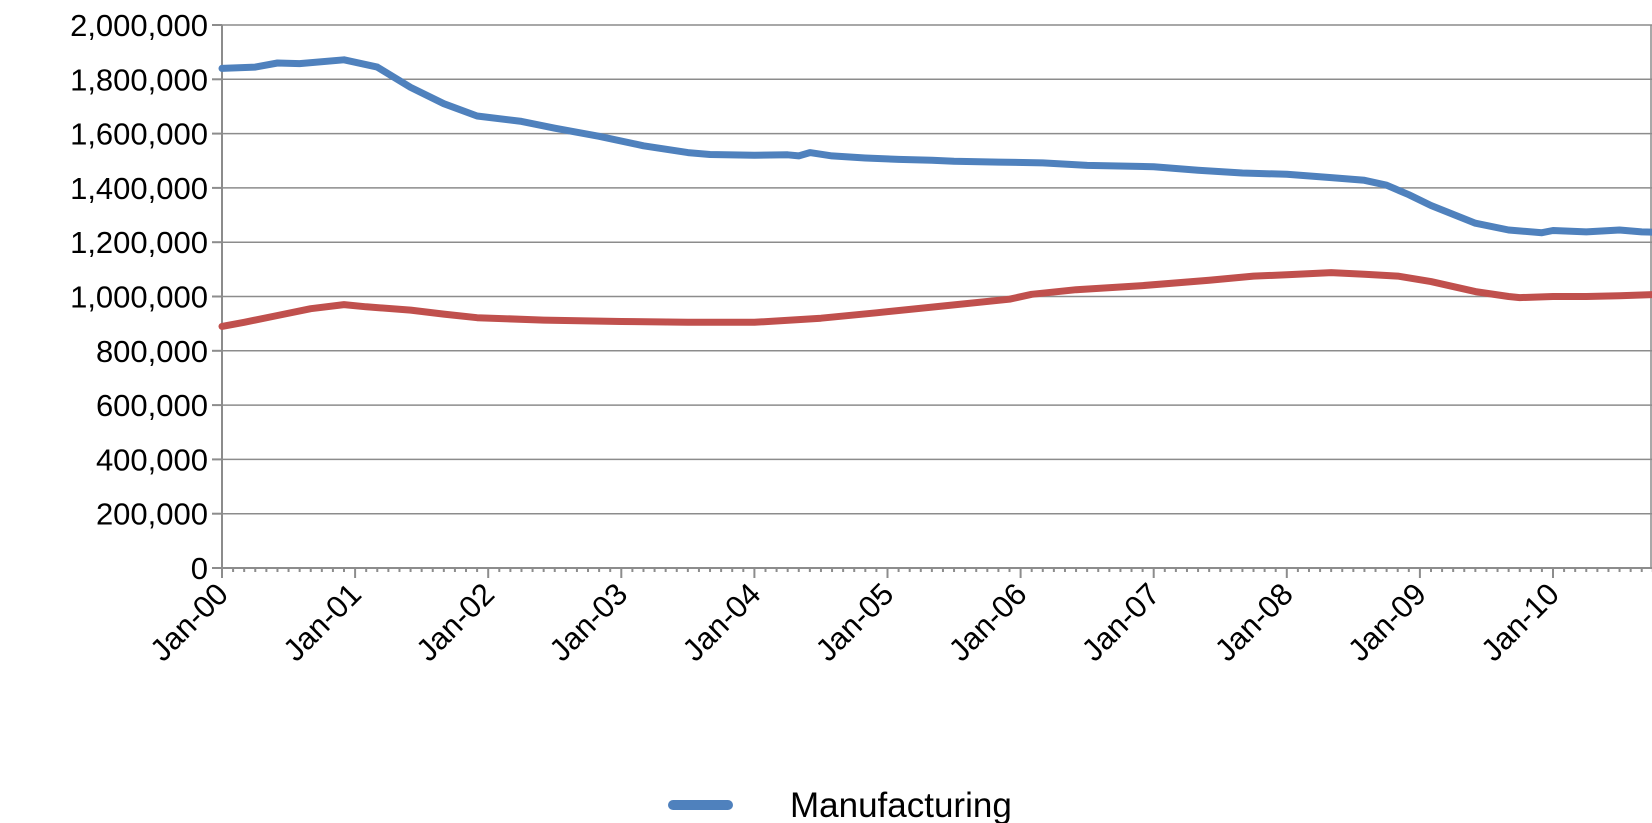 Image resolution: width=1652 pixels, height=823 pixels. What do you see at coordinates (139, 134) in the screenshot?
I see `y-tick-label: 1,600,000` at bounding box center [139, 134].